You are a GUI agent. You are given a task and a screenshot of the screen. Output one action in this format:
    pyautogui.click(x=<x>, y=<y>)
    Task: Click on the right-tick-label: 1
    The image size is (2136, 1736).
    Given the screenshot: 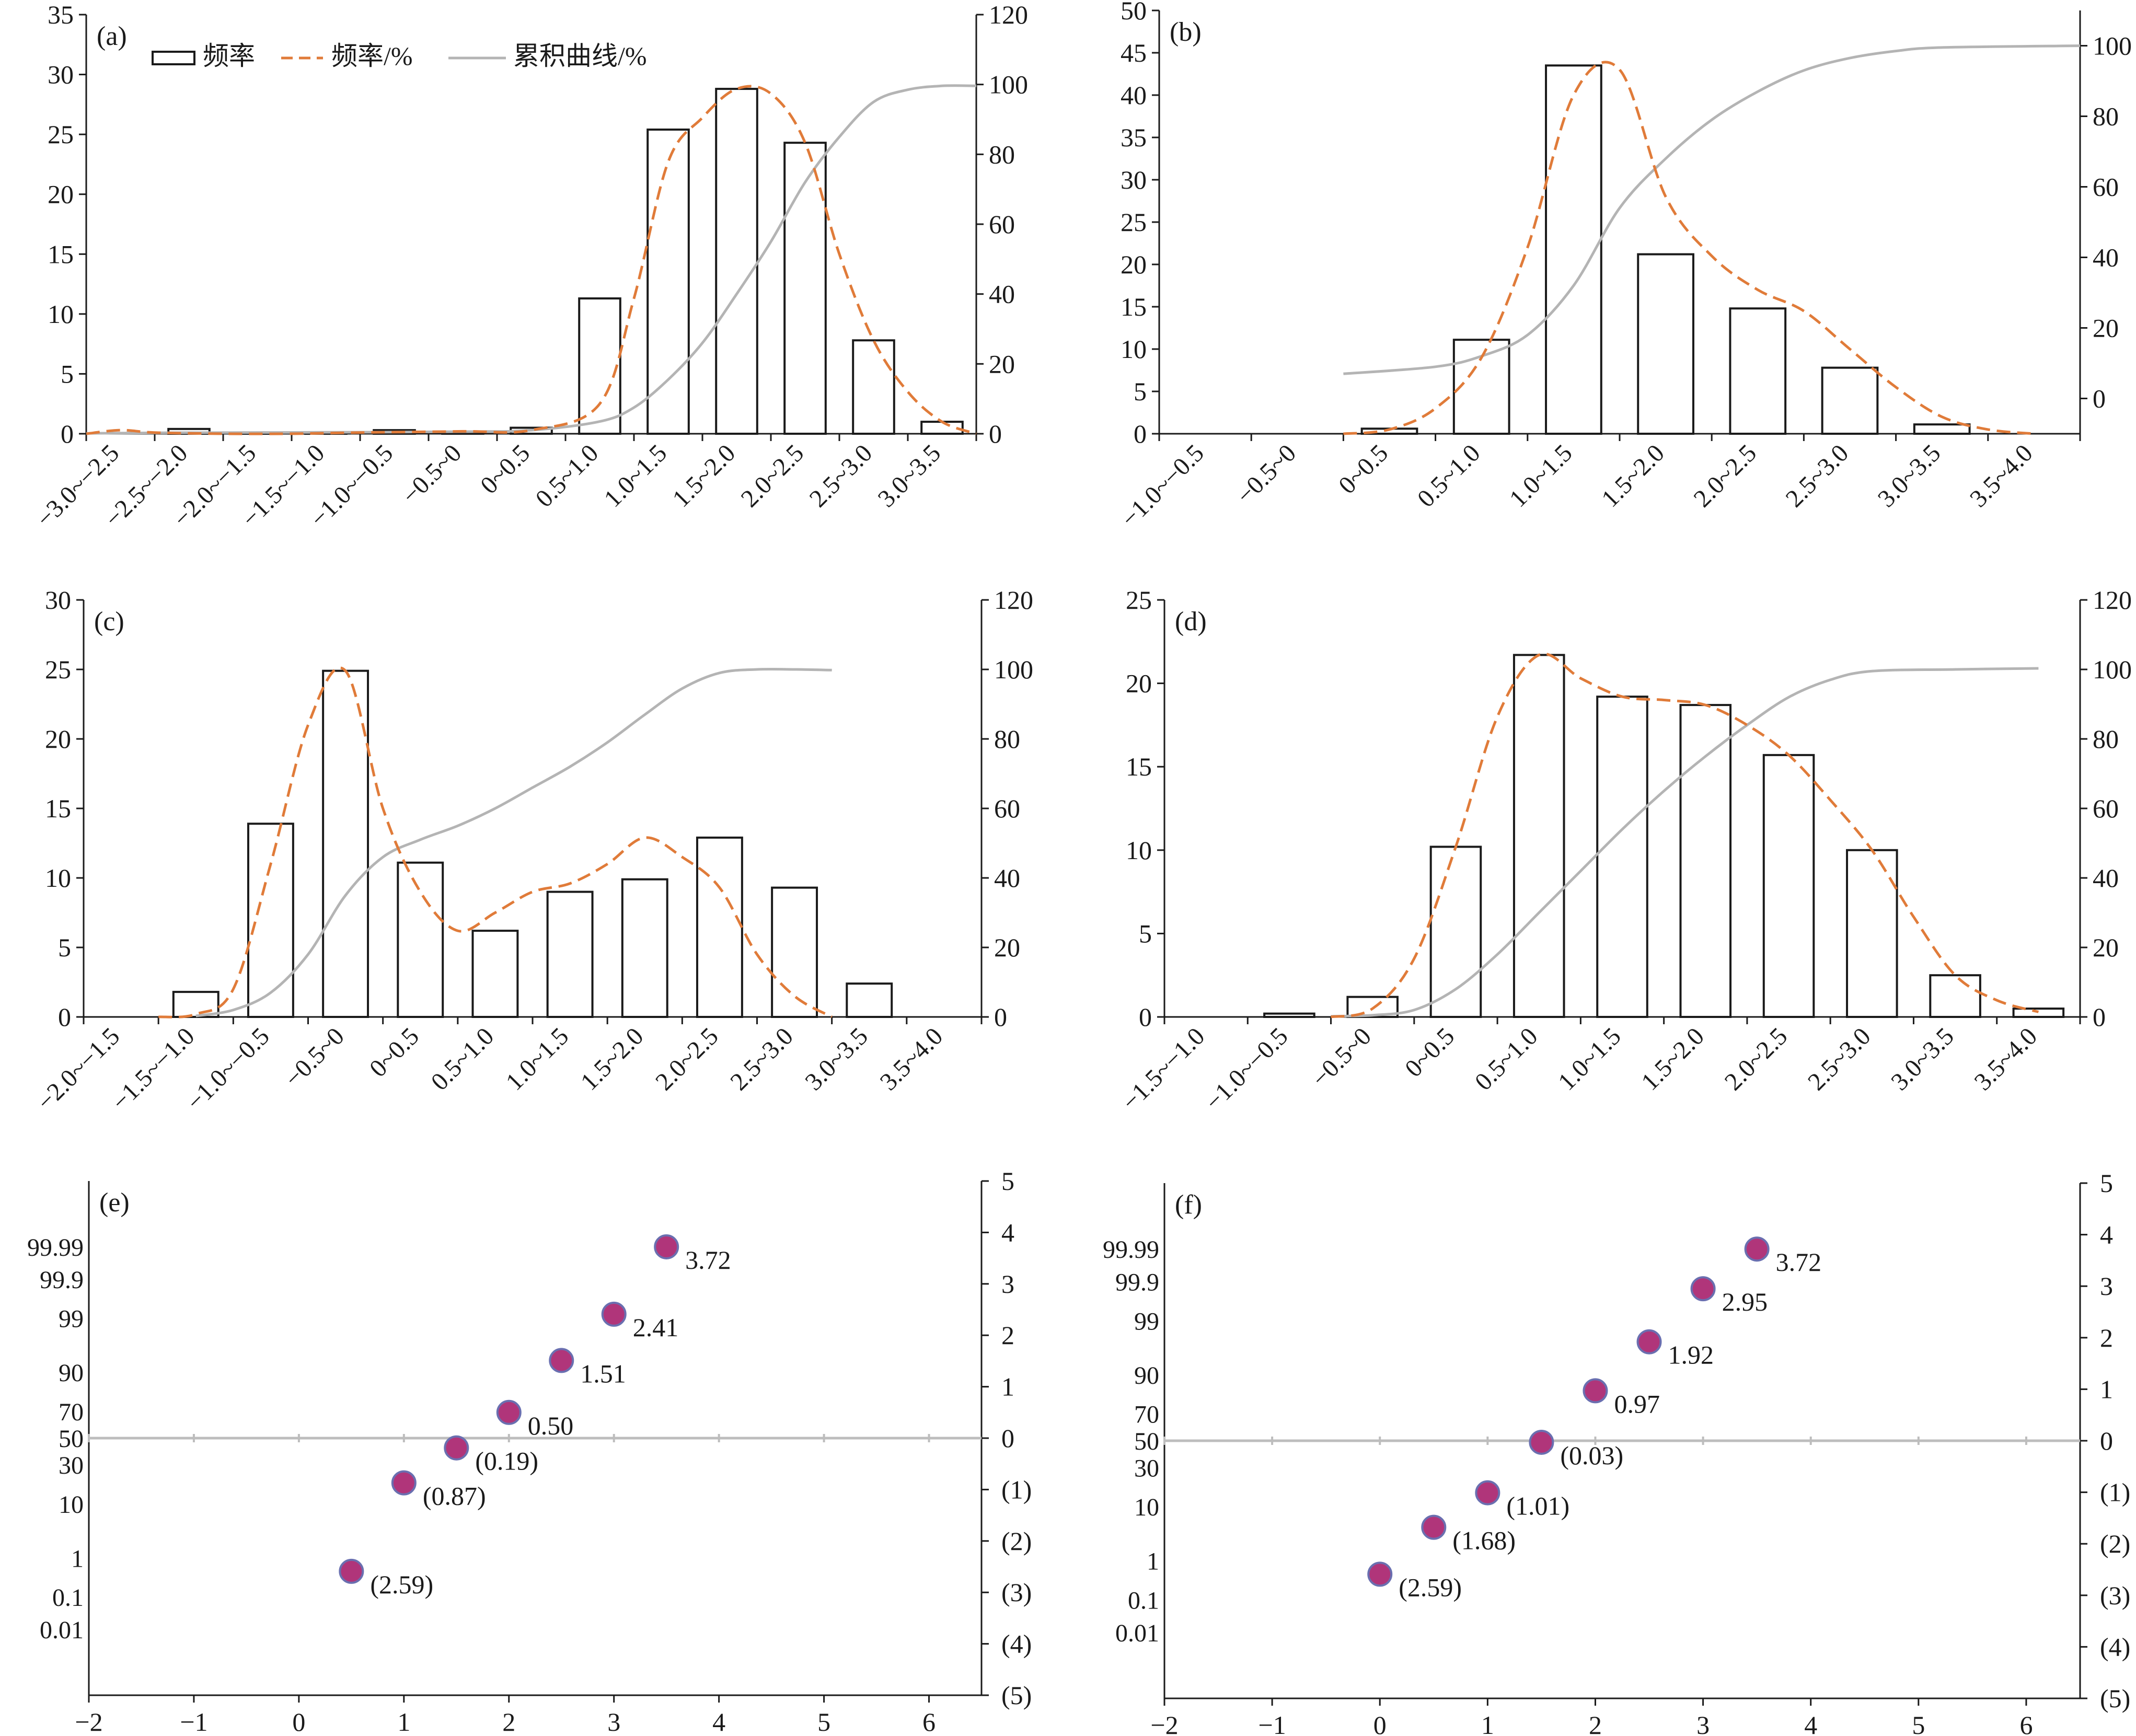 What is the action you would take?
    pyautogui.click(x=2106, y=1389)
    